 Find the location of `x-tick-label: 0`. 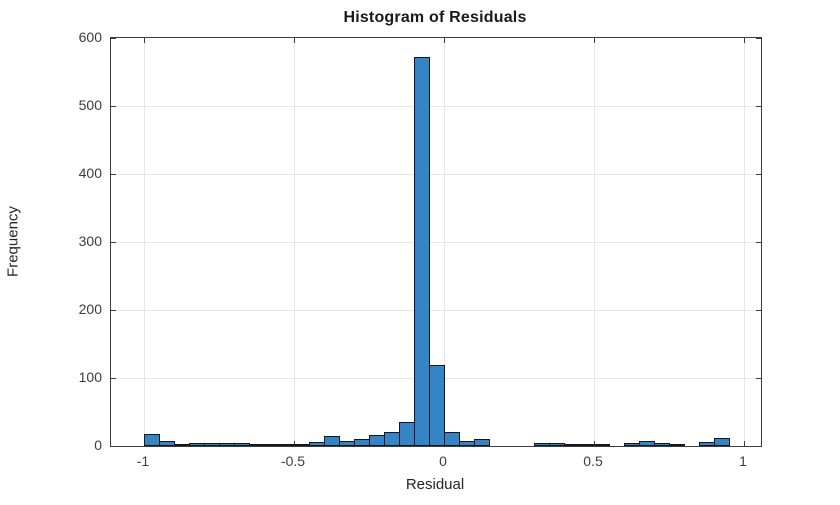

x-tick-label: 0 is located at coordinates (443, 461).